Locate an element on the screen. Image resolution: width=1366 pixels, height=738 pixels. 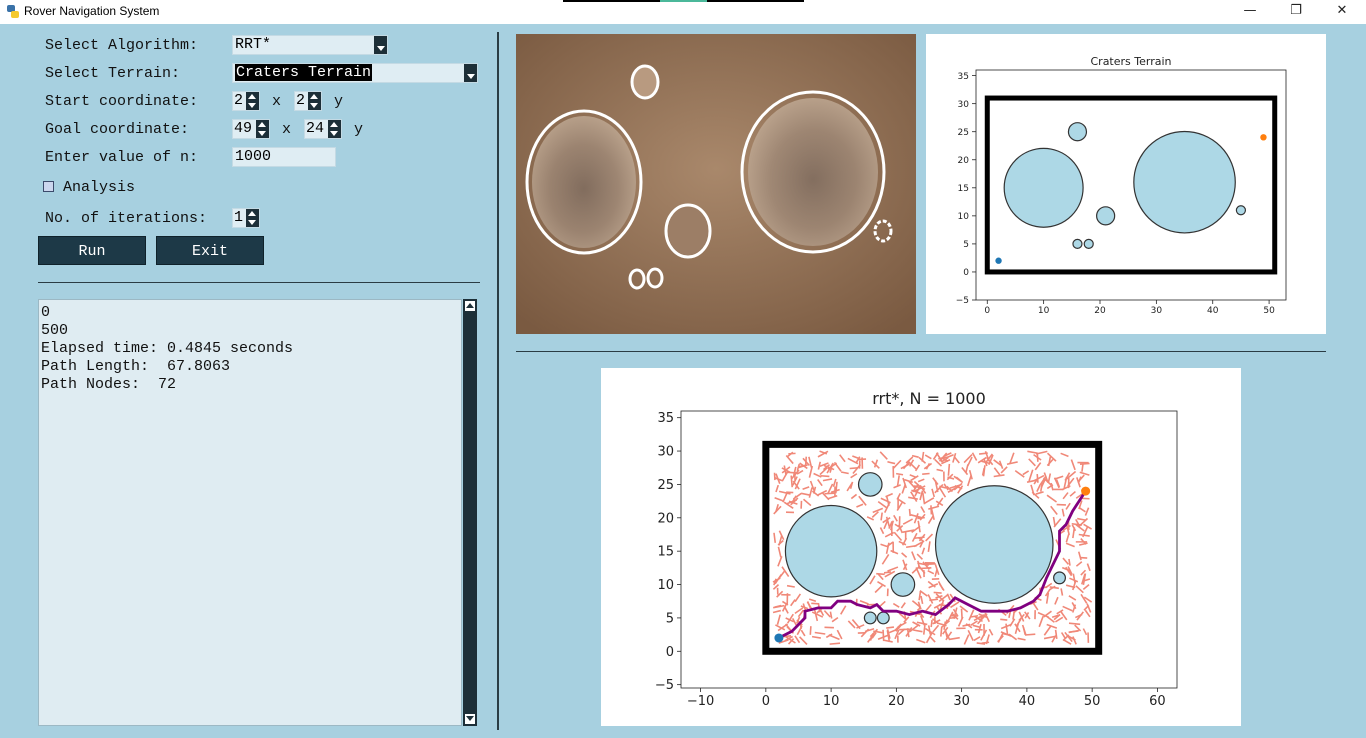
x-tick-label: 30 is located at coordinates (1157, 311).